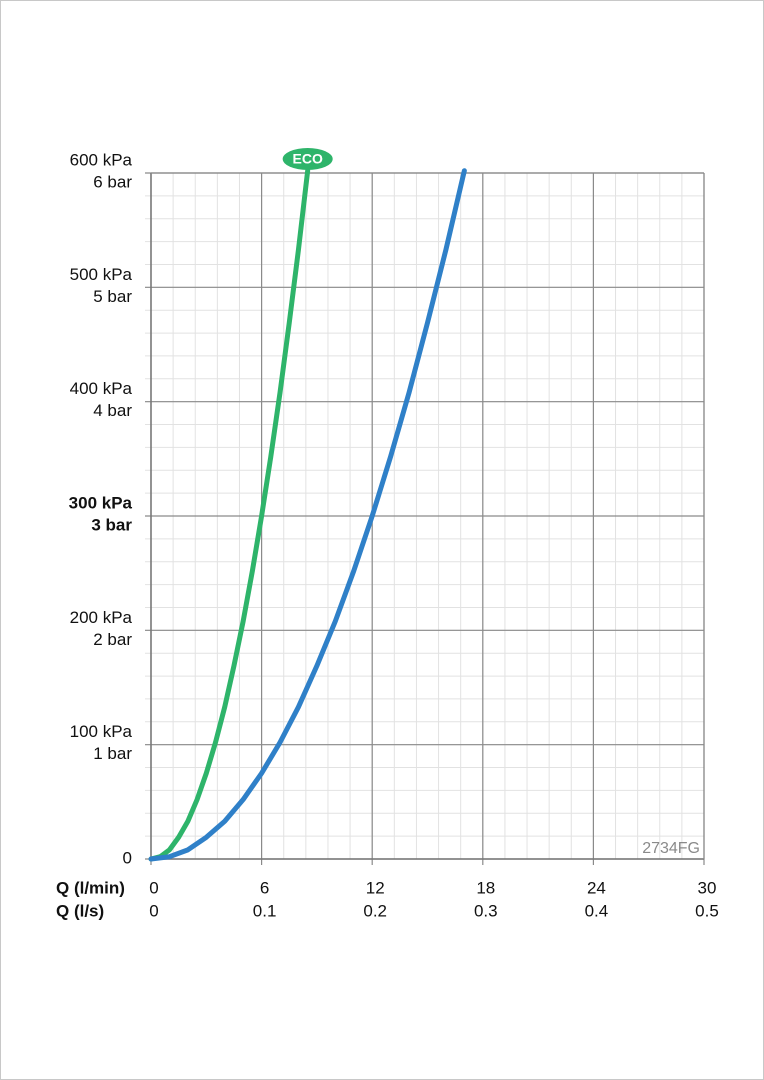  Describe the element at coordinates (265, 910) in the screenshot. I see `x2-tick-label: 0.1` at that location.